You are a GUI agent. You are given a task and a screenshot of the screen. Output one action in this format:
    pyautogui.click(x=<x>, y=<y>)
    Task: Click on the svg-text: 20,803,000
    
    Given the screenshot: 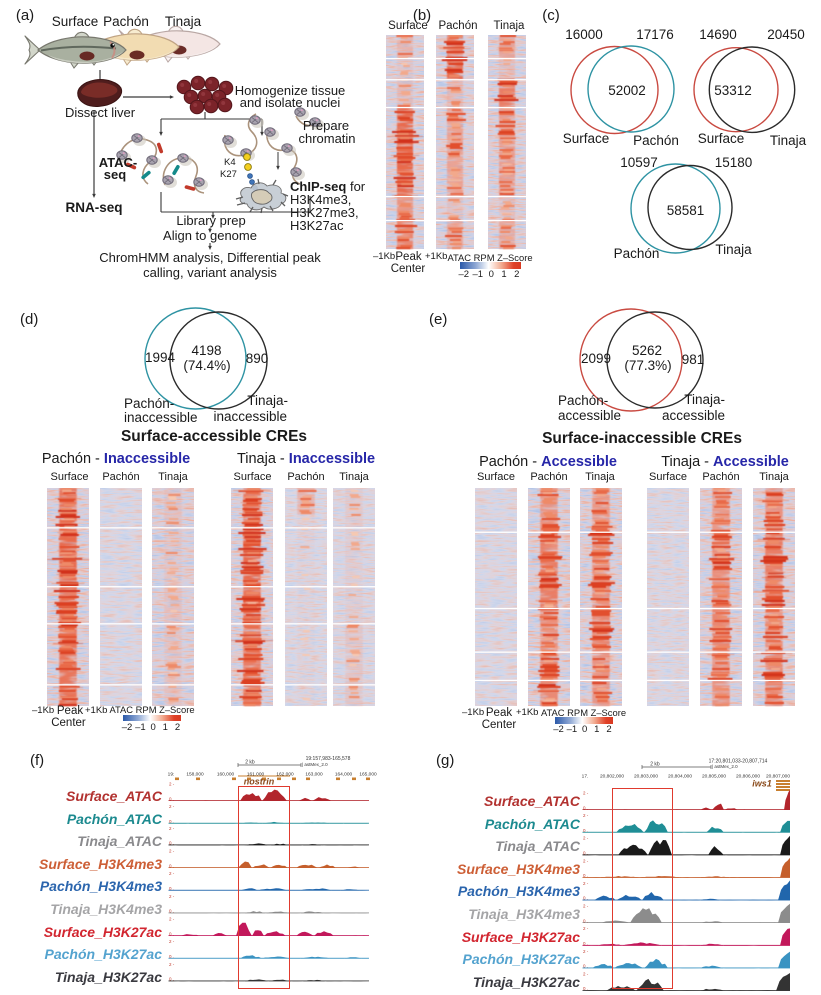 What is the action you would take?
    pyautogui.click(x=646, y=776)
    